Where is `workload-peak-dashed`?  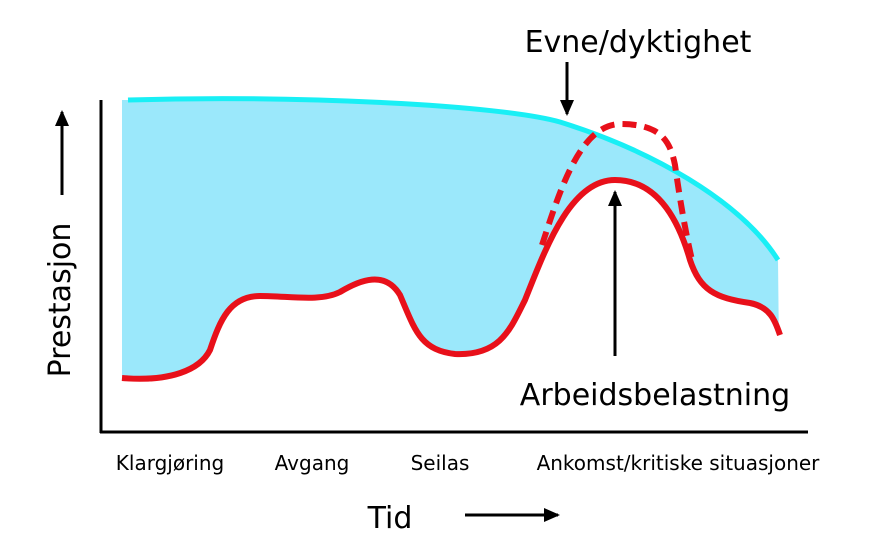
workload-peak-dashed is located at coordinates (617, 190).